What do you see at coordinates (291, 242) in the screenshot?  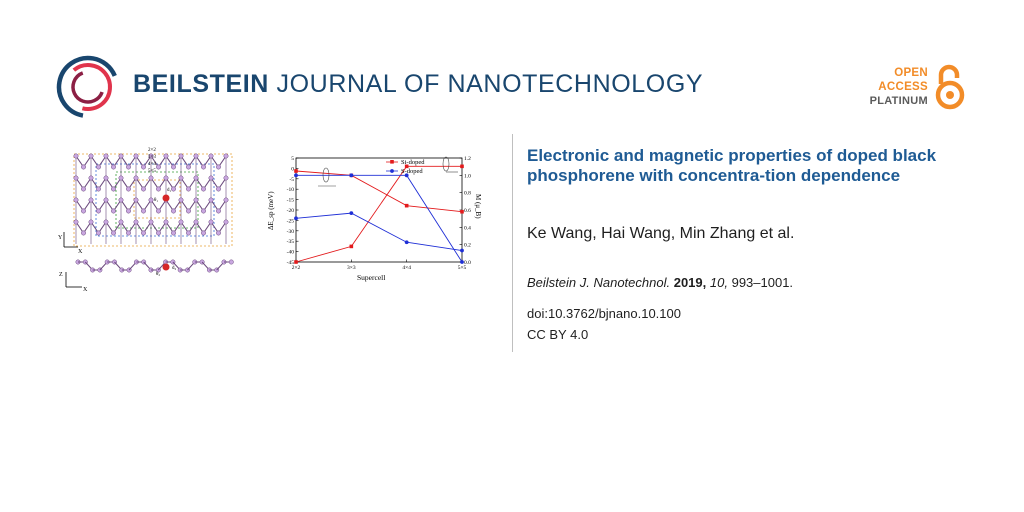 I see `left-tick-label: -35` at bounding box center [291, 242].